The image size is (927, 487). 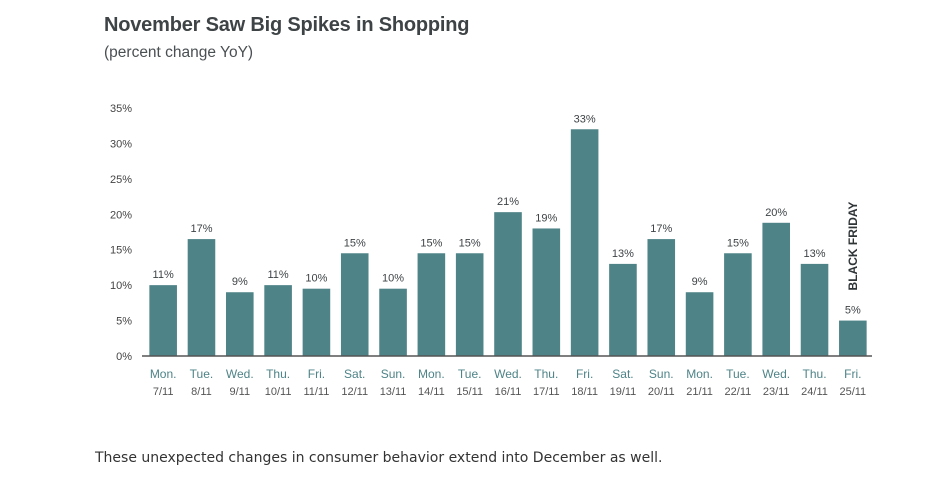 What do you see at coordinates (121, 215) in the screenshot?
I see `y-tick-label: 20%` at bounding box center [121, 215].